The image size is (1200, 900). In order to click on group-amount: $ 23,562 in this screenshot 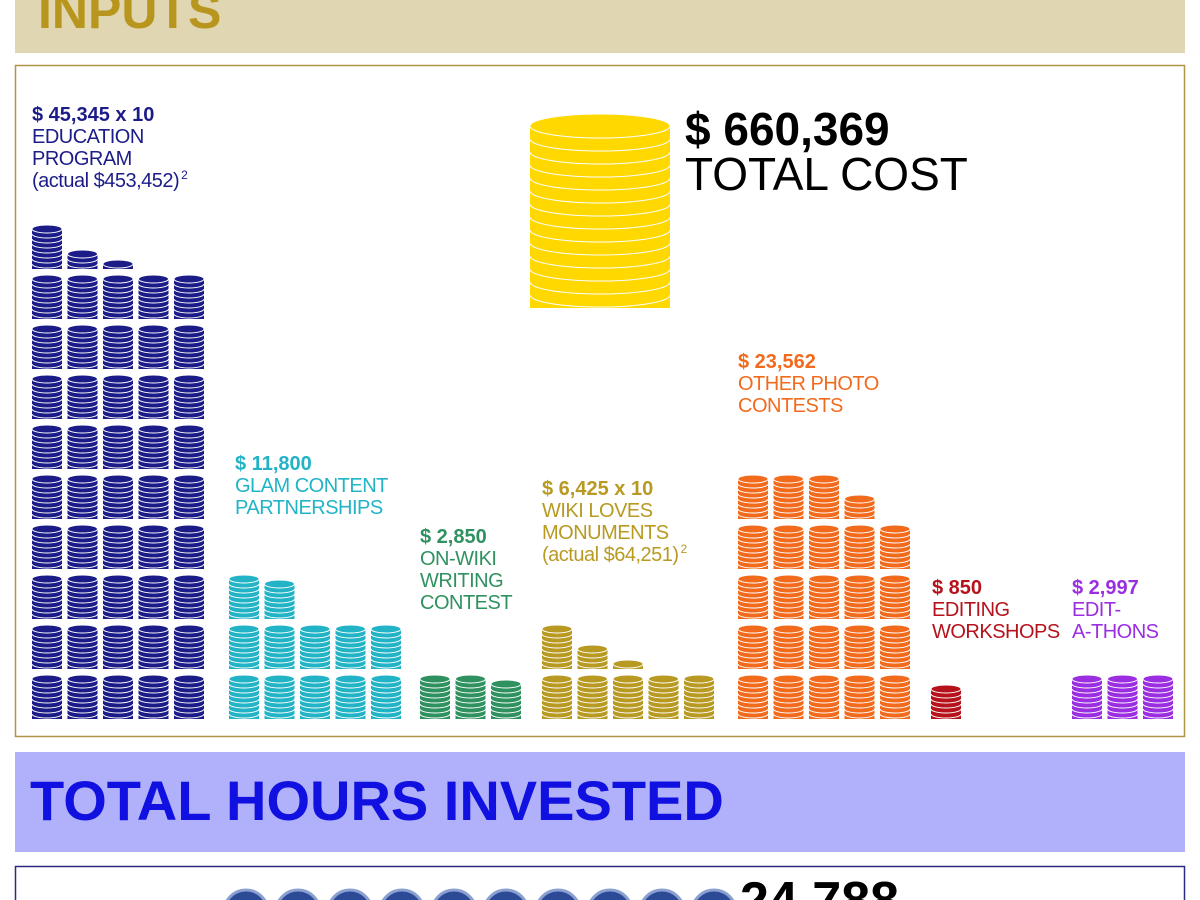, I will do `click(777, 362)`.